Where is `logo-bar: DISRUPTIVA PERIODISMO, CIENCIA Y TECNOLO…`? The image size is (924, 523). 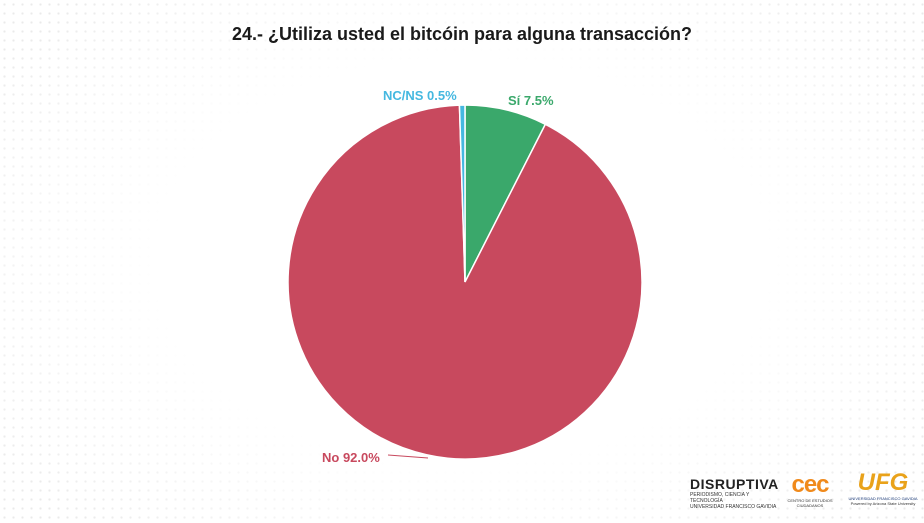
logo-bar: DISRUPTIVA PERIODISMO, CIENCIA Y TECNOLO… is located at coordinates (805, 492).